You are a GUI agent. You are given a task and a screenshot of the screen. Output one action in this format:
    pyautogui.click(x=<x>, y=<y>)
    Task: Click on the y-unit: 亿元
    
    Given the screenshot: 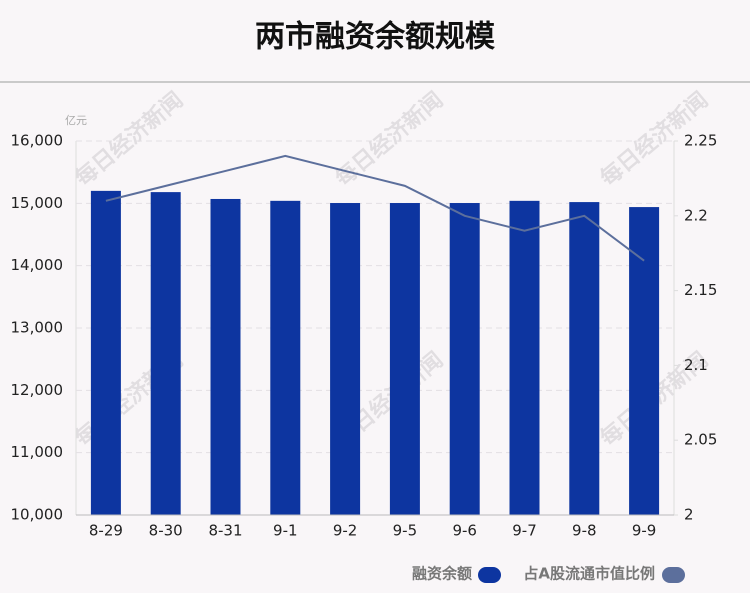 What is the action you would take?
    pyautogui.click(x=76, y=120)
    